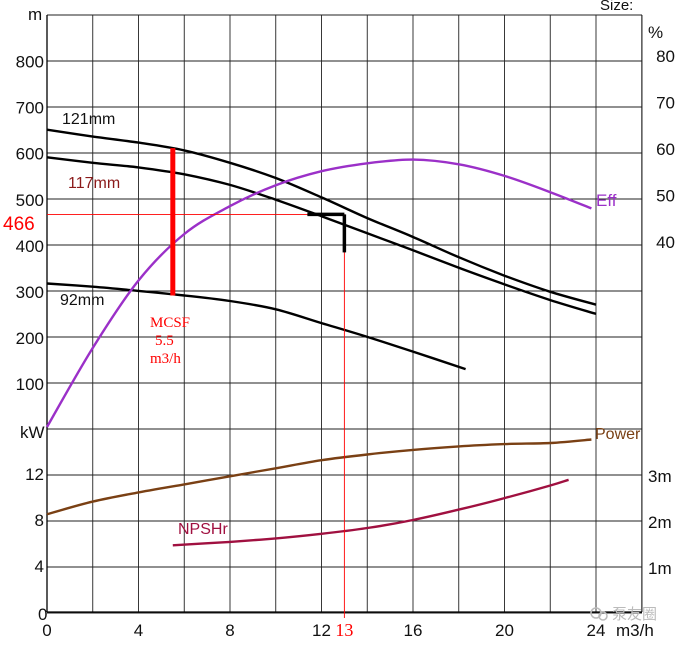  I want to click on duty-head-label: 466, so click(19, 224).